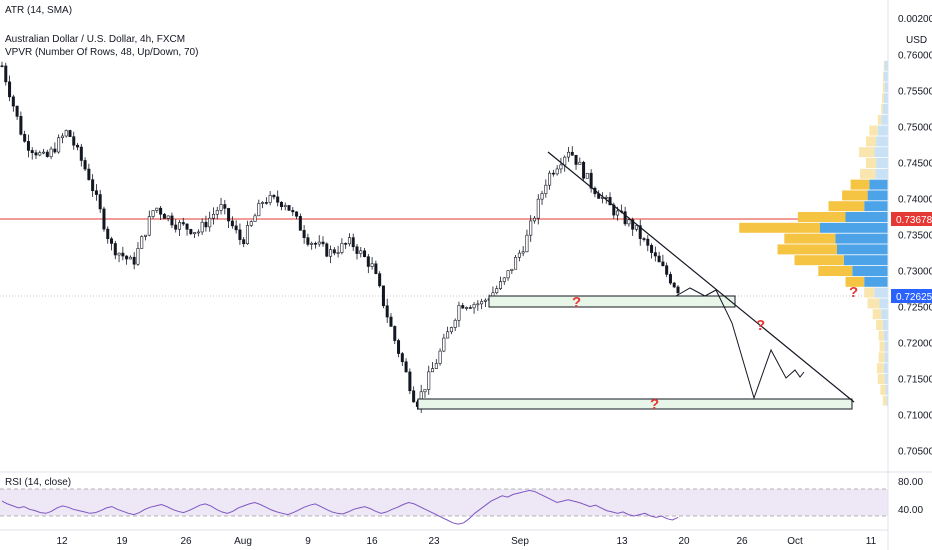  Describe the element at coordinates (243, 541) in the screenshot. I see `time-tick: Aug` at that location.